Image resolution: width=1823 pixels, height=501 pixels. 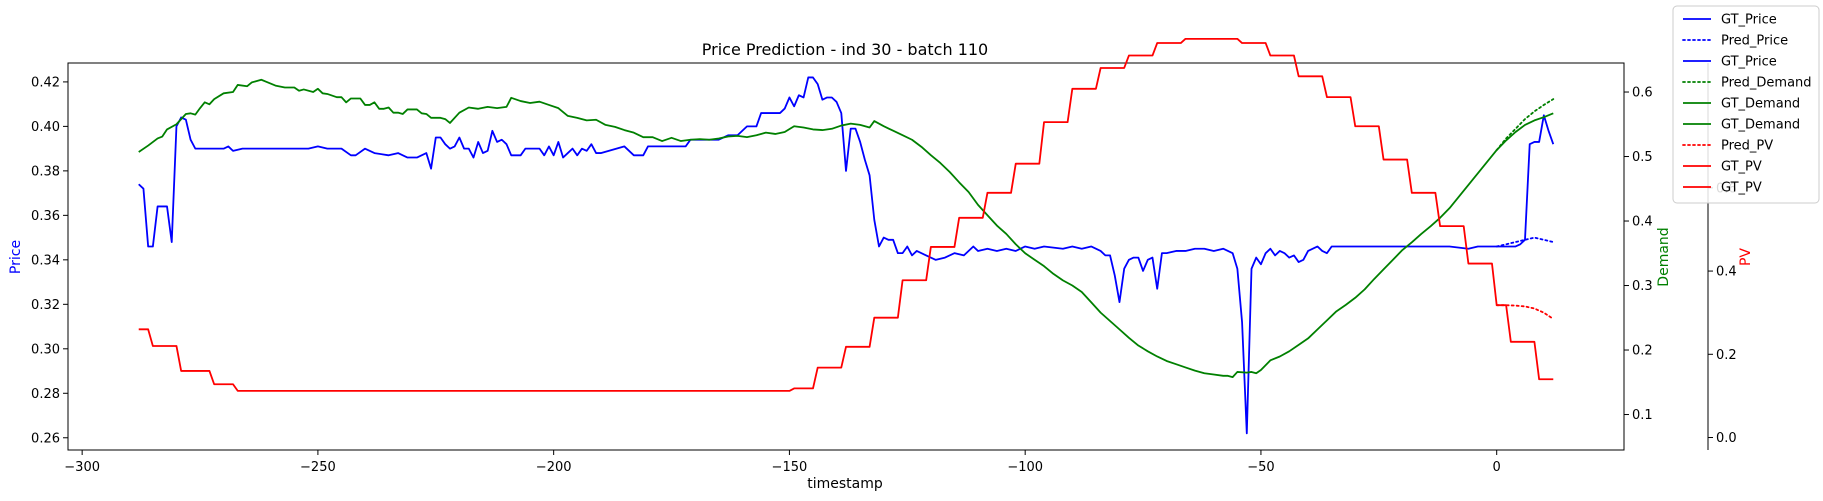 What do you see at coordinates (82, 467) in the screenshot?
I see `x-tick-label: −300` at bounding box center [82, 467].